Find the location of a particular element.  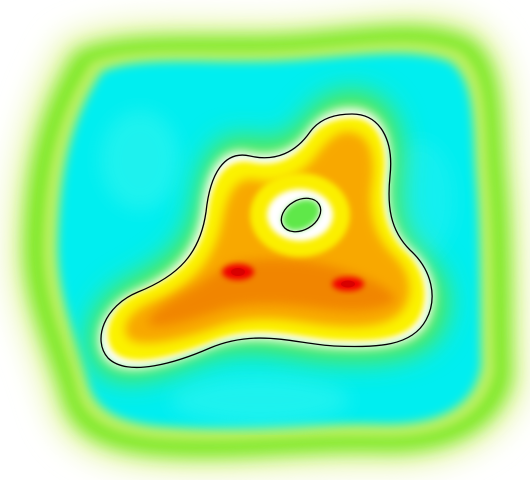

central-hole is located at coordinates (301, 215).